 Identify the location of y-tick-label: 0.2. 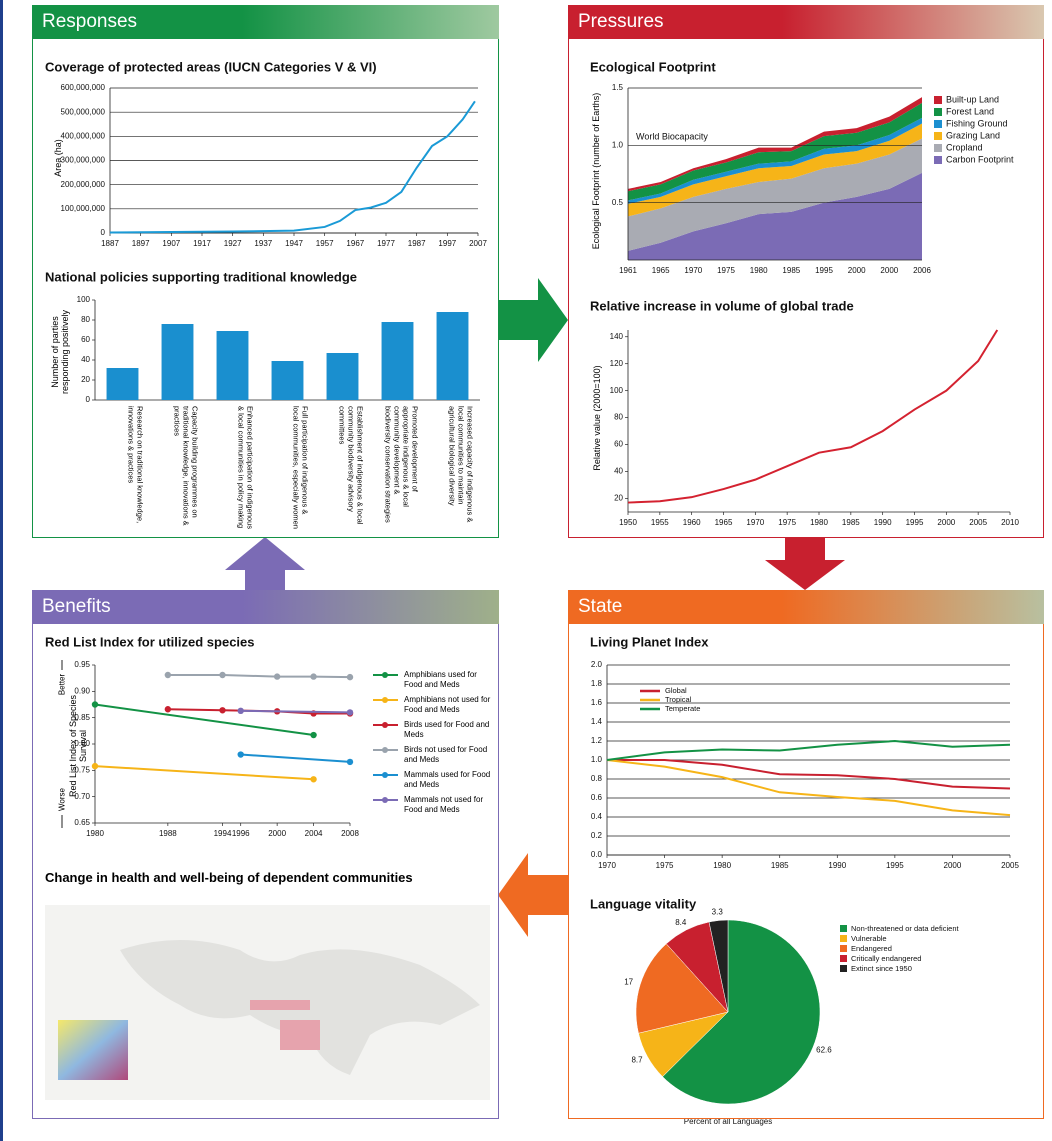
(597, 835).